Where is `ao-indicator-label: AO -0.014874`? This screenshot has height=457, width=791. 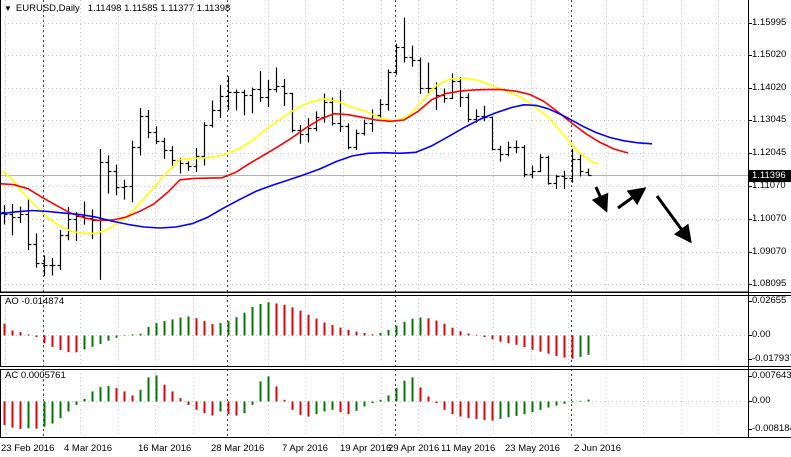 ao-indicator-label: AO -0.014874 is located at coordinates (35, 301).